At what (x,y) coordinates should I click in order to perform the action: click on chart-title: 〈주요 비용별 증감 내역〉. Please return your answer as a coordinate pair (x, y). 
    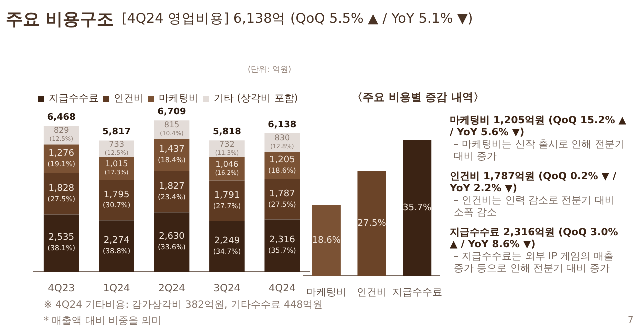
    Looking at the image, I should click on (418, 97).